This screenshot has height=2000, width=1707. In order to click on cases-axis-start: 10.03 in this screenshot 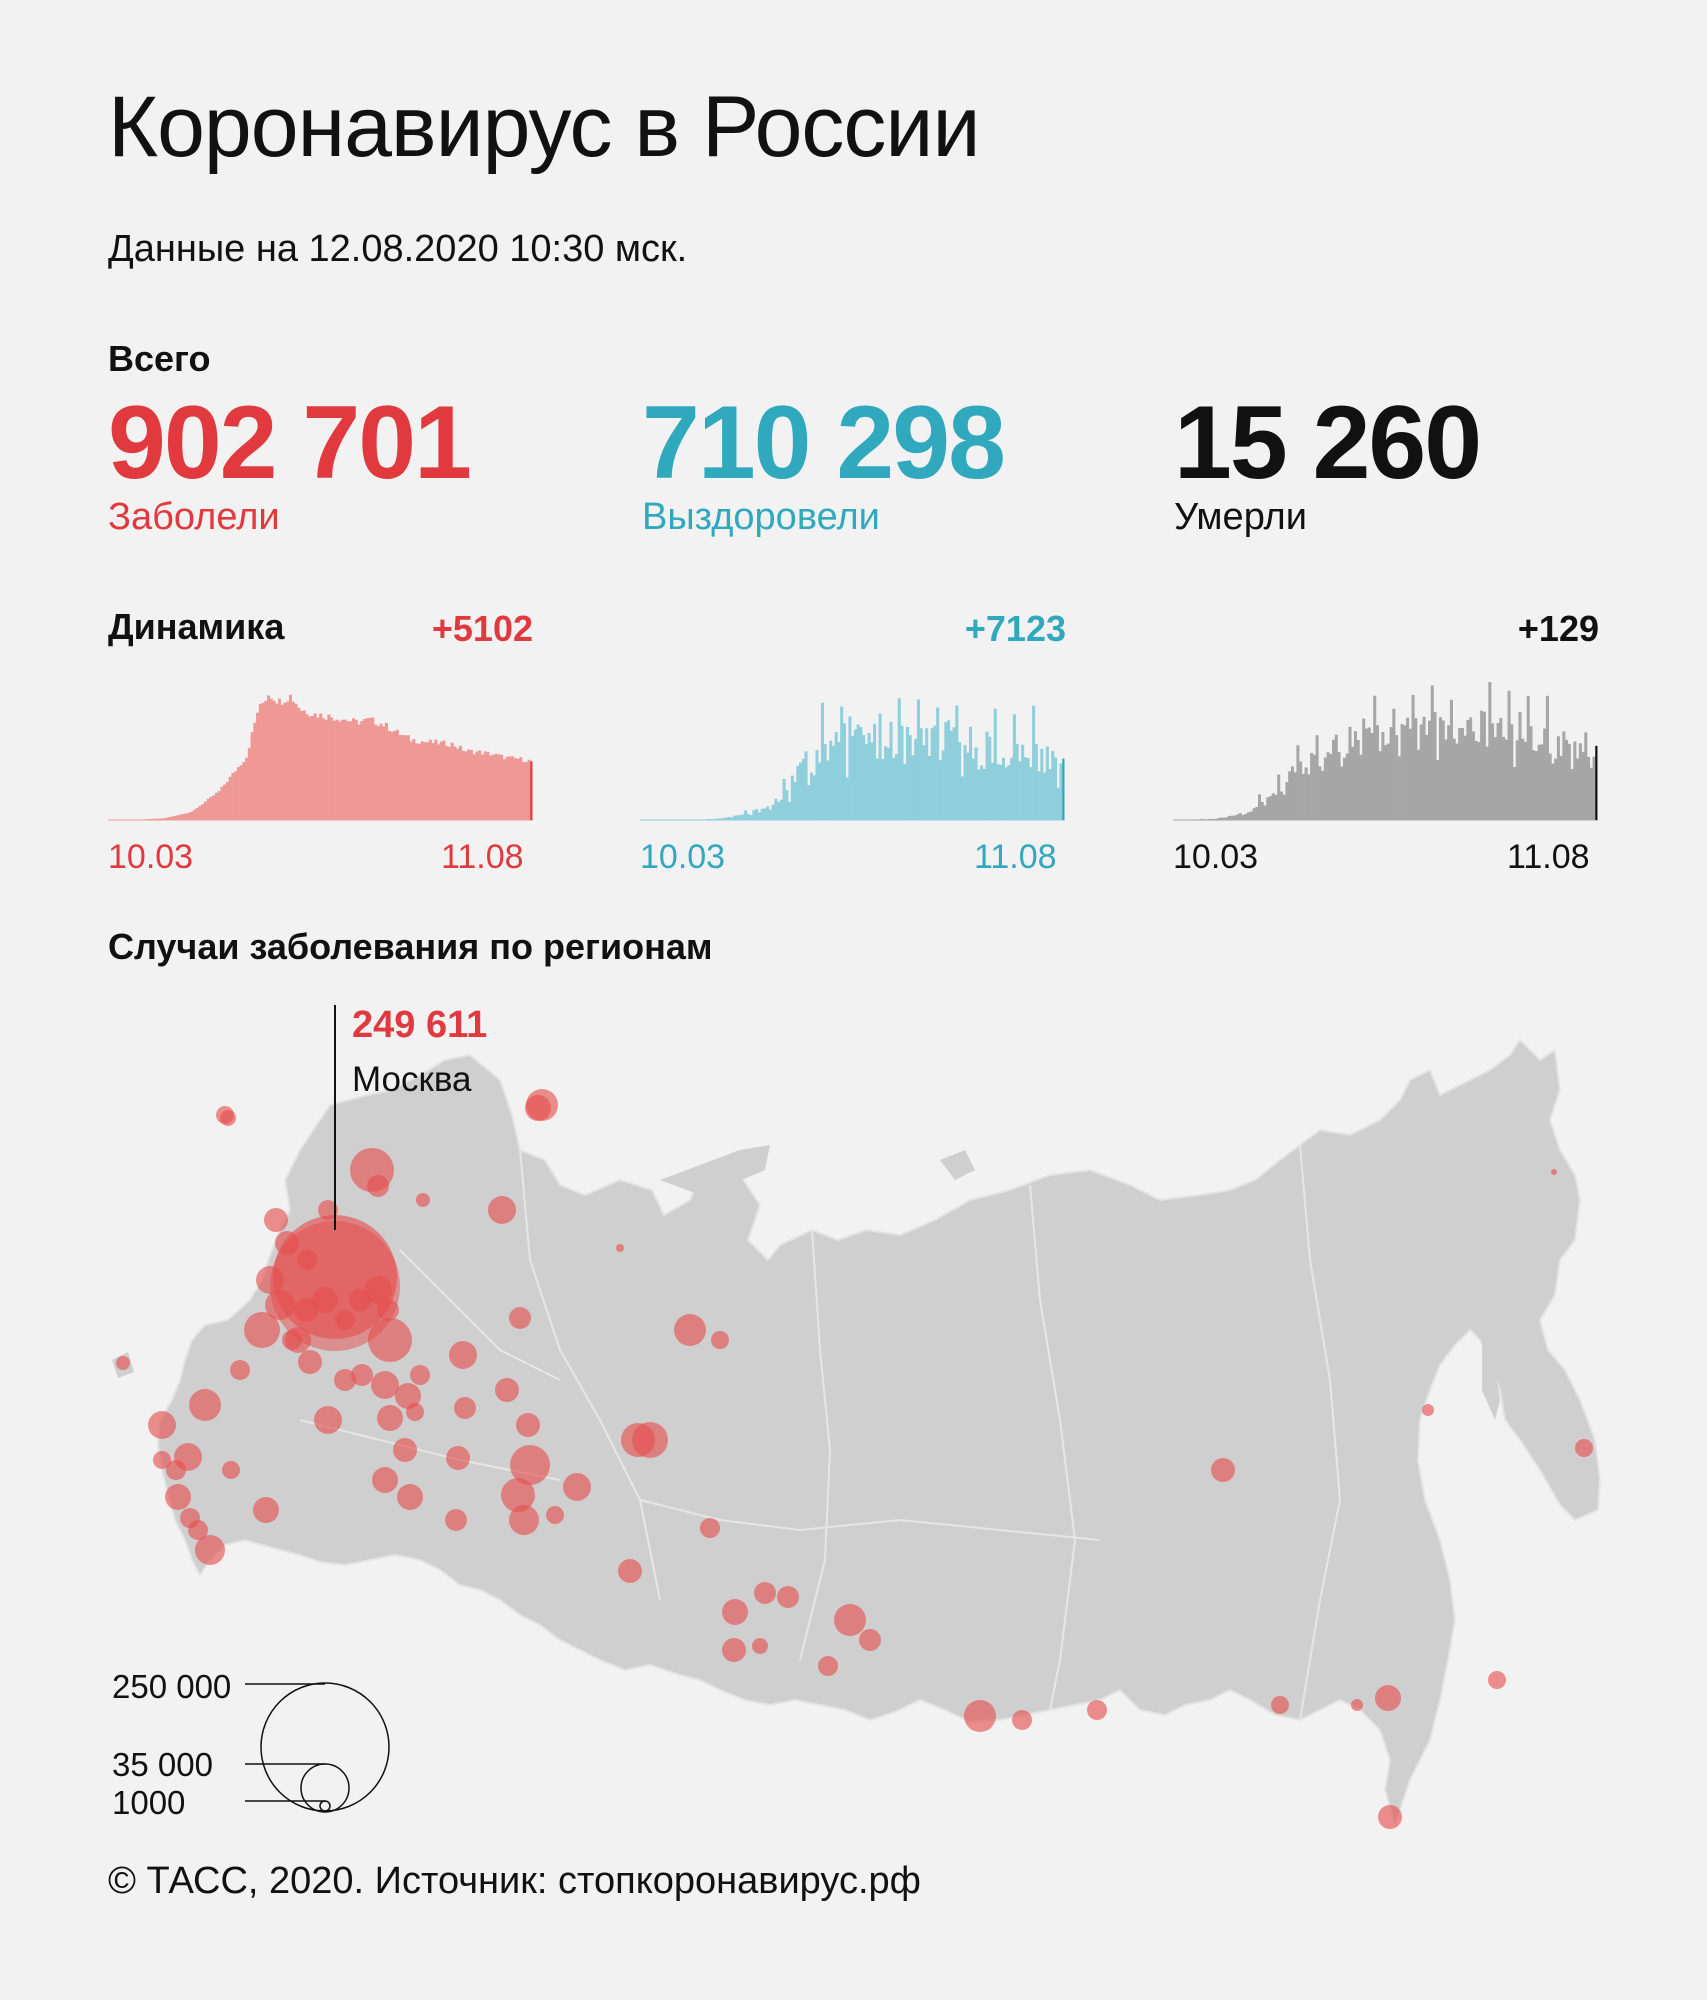, I will do `click(151, 857)`.